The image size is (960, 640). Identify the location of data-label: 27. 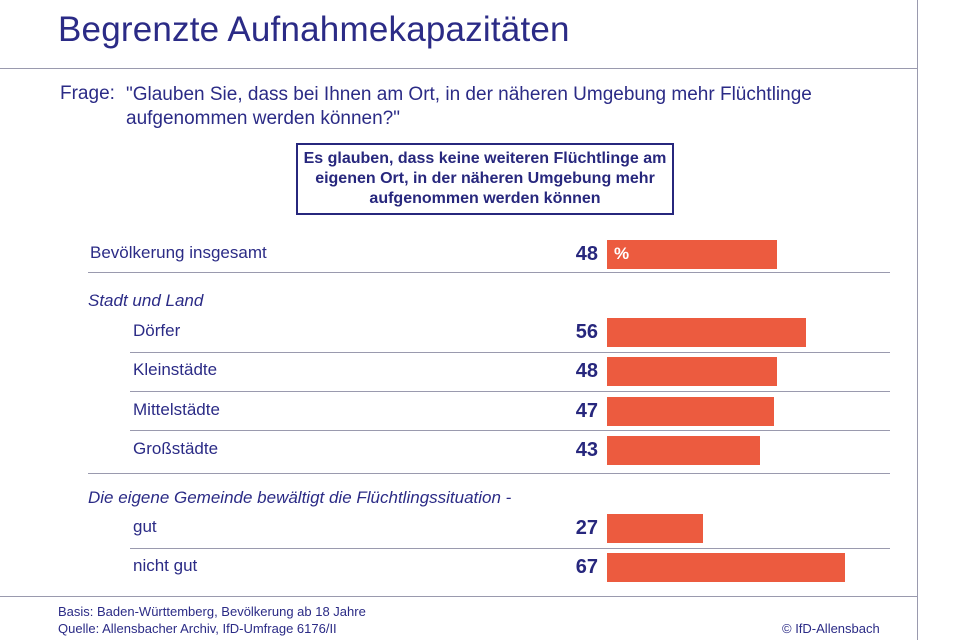
(586, 528).